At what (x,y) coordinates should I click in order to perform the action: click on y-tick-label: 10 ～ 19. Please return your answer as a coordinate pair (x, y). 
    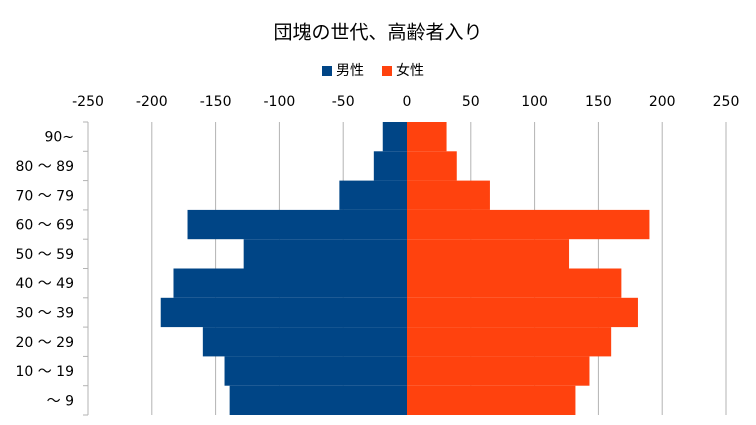
    Looking at the image, I should click on (44, 372).